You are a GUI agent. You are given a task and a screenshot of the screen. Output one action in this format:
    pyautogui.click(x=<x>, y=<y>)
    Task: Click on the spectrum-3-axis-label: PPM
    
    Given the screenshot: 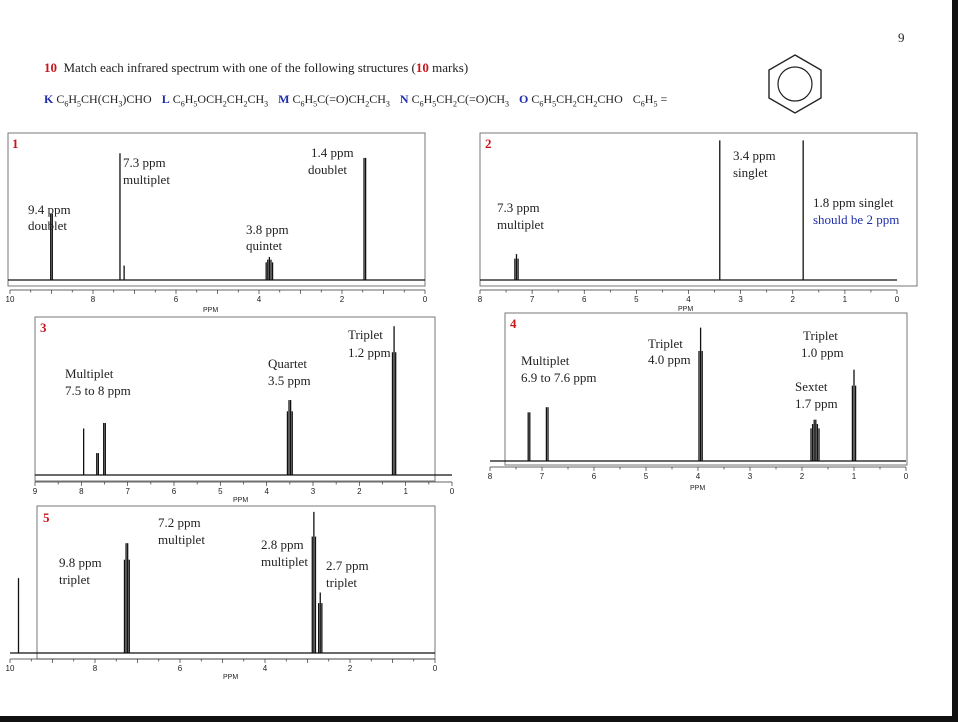 What is the action you would take?
    pyautogui.click(x=240, y=500)
    